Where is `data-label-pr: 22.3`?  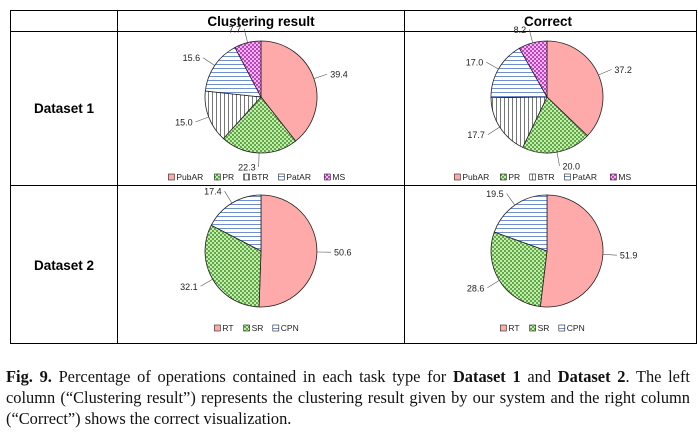 data-label-pr: 22.3 is located at coordinates (247, 168).